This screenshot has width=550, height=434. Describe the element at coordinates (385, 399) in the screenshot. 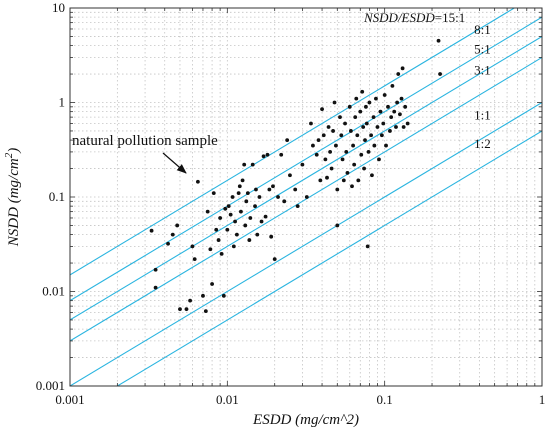

I see `x-tick-label: 0.1` at that location.